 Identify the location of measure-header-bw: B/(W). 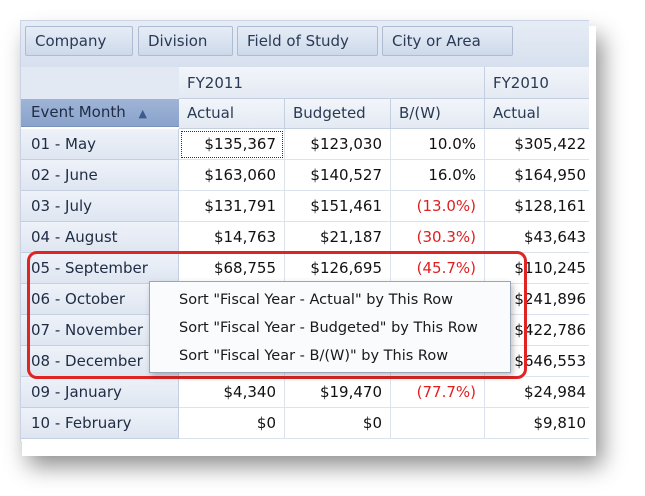
(438, 114).